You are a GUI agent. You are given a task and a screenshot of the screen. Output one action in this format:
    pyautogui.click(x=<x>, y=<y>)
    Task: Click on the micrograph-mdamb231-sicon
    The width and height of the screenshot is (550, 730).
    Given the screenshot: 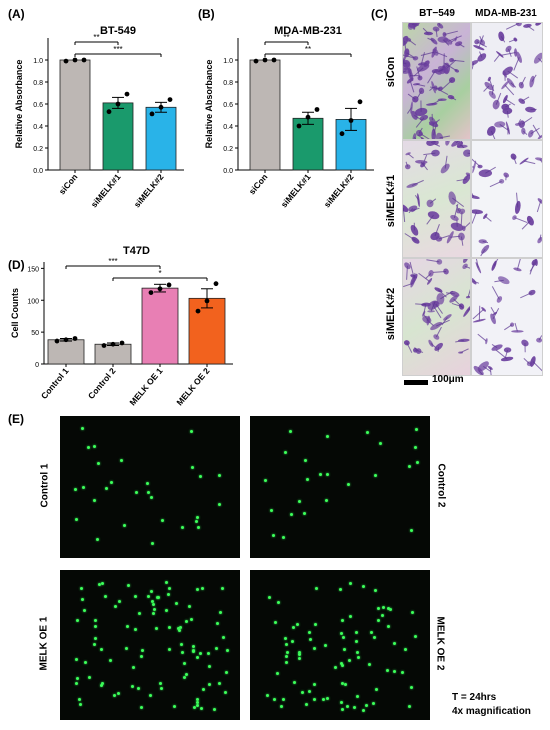 What is the action you would take?
    pyautogui.click(x=507, y=81)
    